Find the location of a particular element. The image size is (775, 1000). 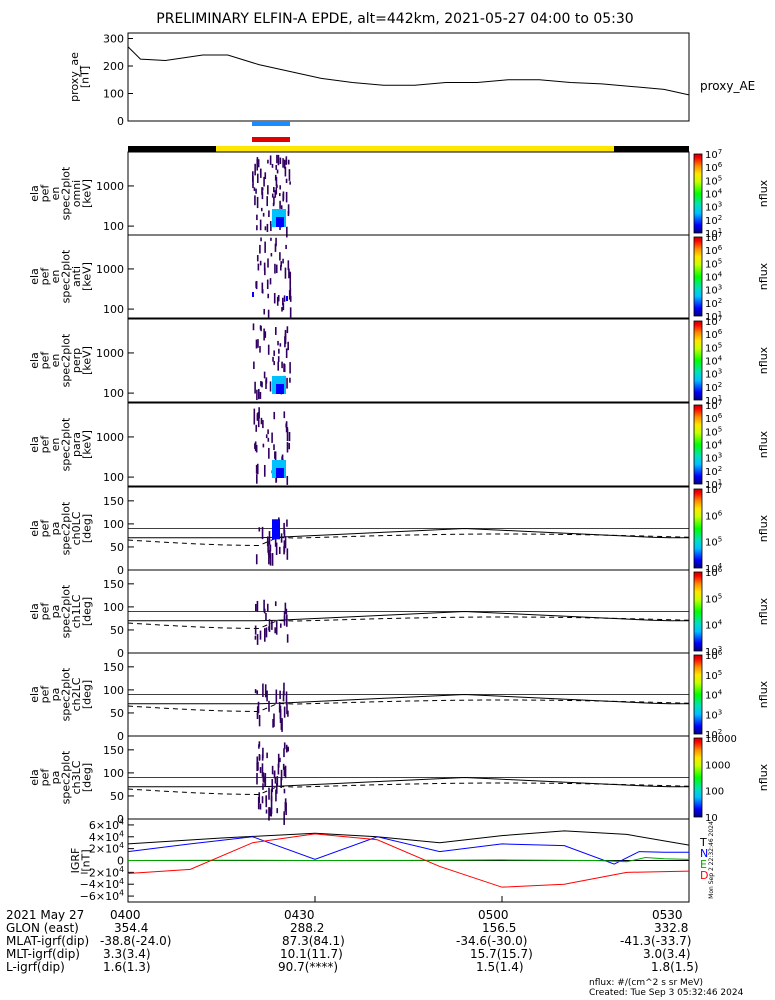

y-tick-label: 4×104 is located at coordinates (106, 836).